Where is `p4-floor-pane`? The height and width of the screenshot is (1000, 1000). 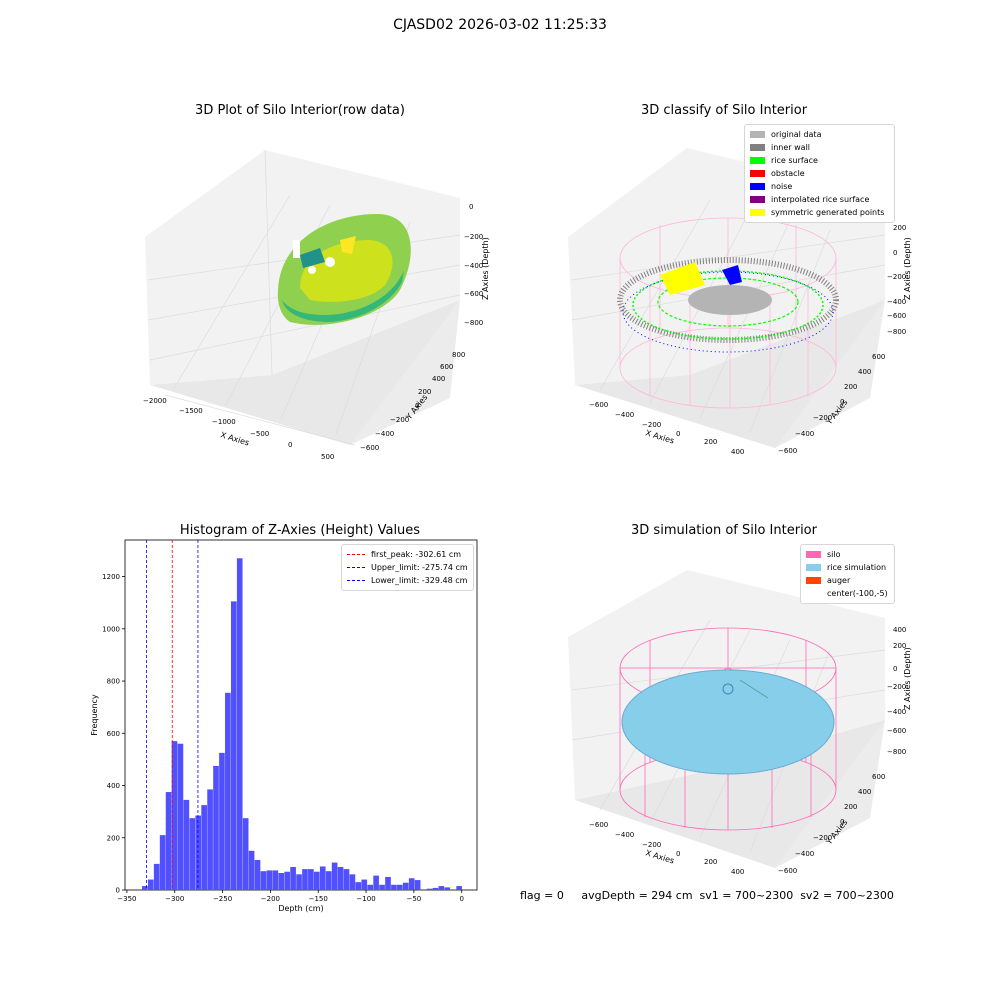 p4-floor-pane is located at coordinates (730, 794).